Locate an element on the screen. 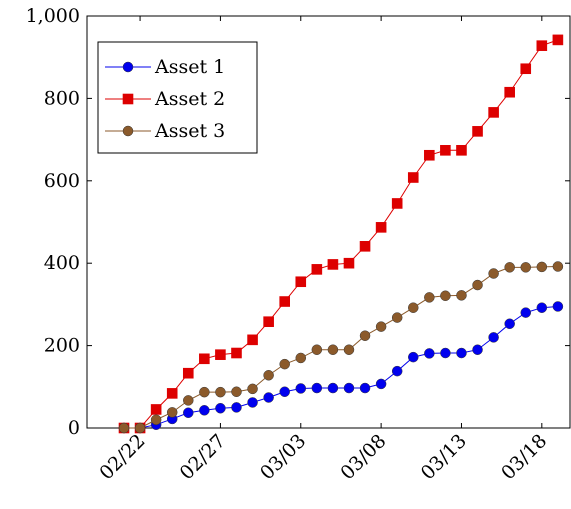 The height and width of the screenshot is (509, 571). x-tick-label: 03/18 is located at coordinates (524, 457).